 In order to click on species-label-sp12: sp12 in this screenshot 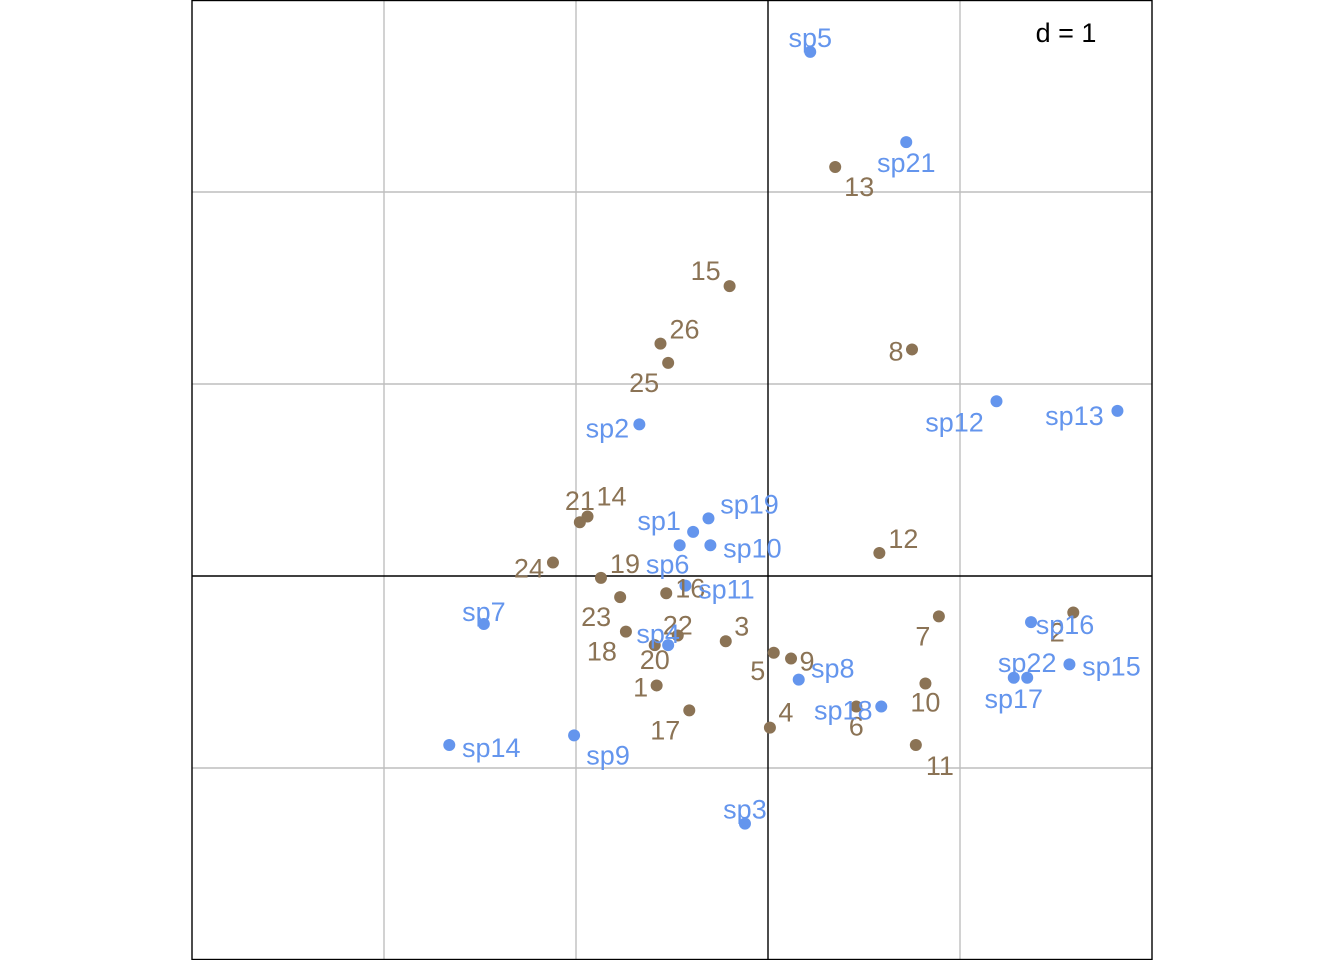, I will do `click(954, 422)`.